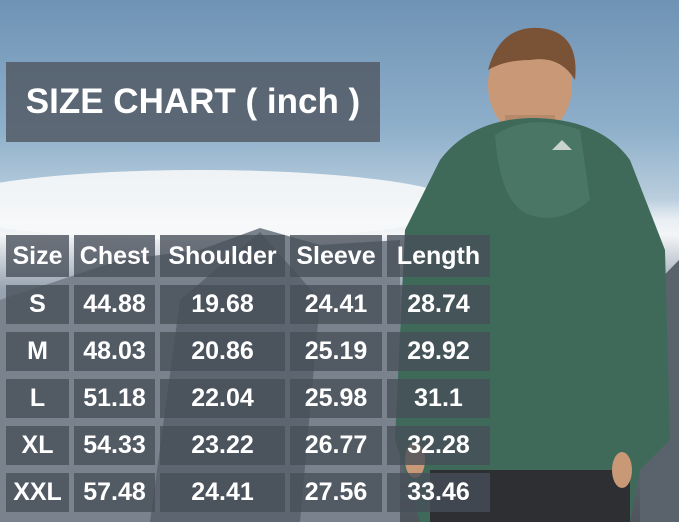 This screenshot has width=679, height=522. Describe the element at coordinates (222, 492) in the screenshot. I see `cell-shoulder: 24.41` at that location.